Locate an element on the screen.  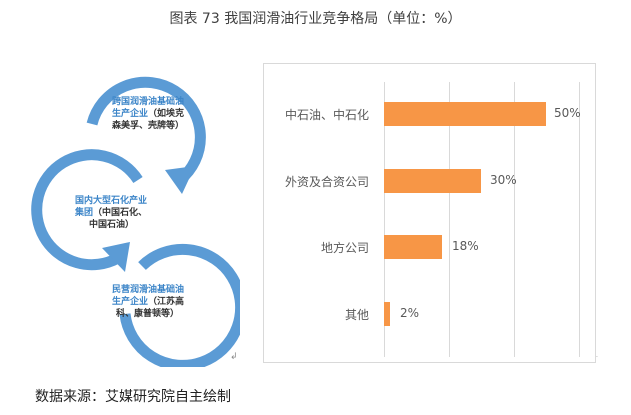
category-label: 中石油、中石化 is located at coordinates (326, 115).